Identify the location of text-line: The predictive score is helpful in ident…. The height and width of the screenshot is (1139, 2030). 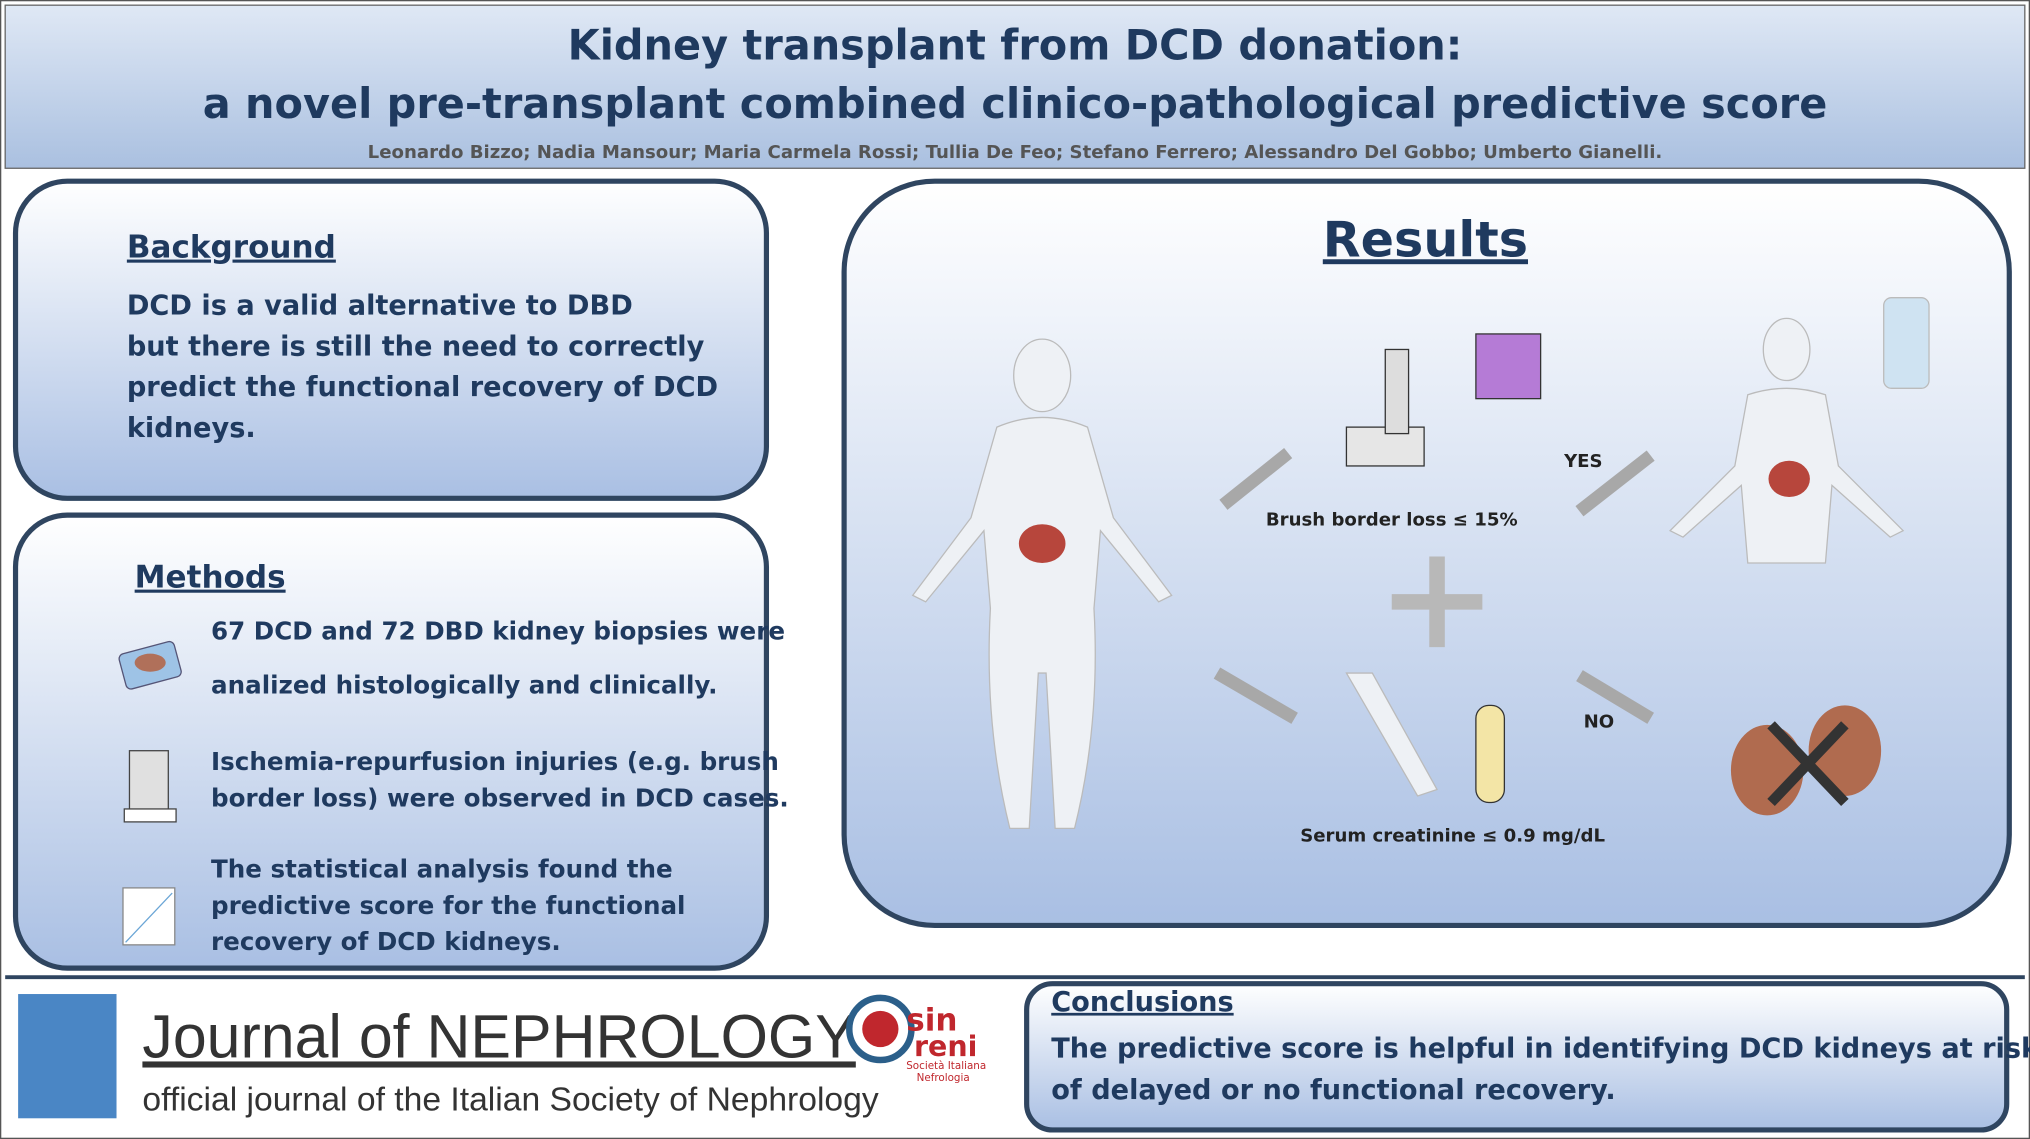
(1540, 1048).